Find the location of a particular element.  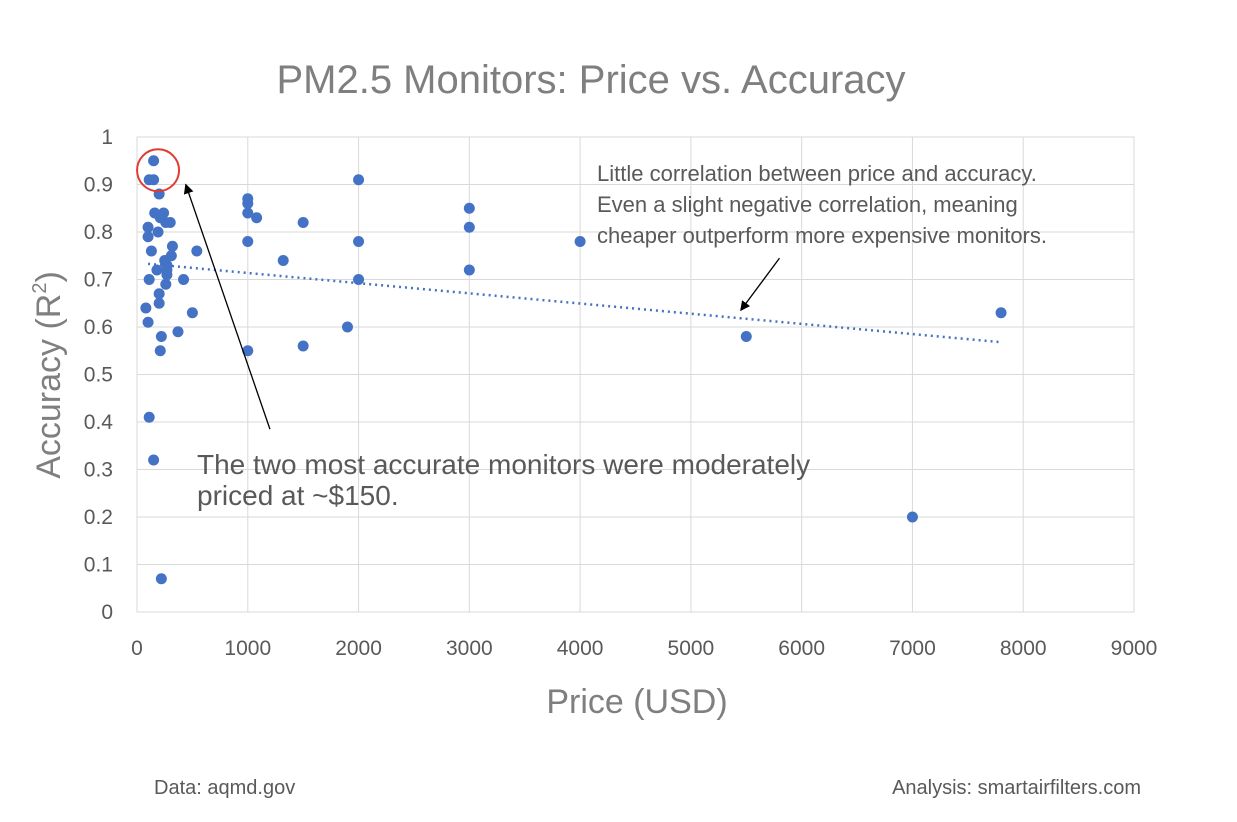

y-tick-label: 0.9 is located at coordinates (98, 185).